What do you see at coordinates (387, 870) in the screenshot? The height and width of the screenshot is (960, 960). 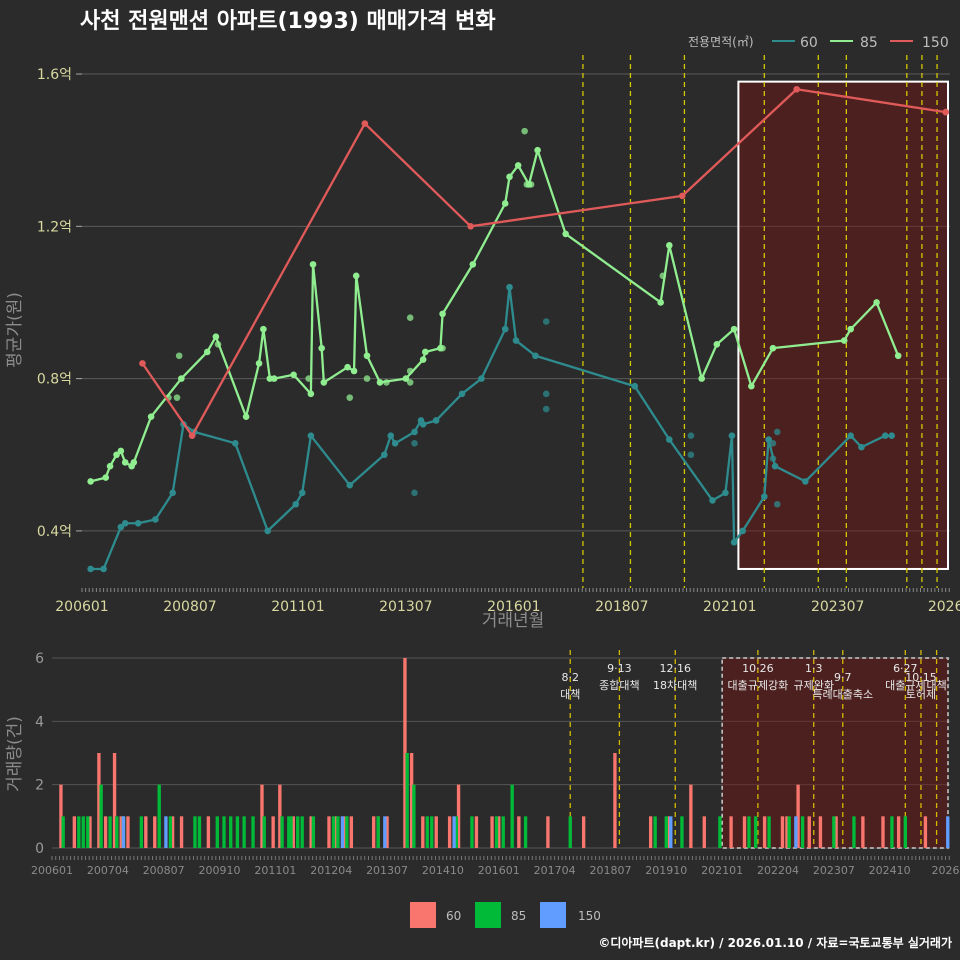 I see `x-tick-label-volume: 201307` at bounding box center [387, 870].